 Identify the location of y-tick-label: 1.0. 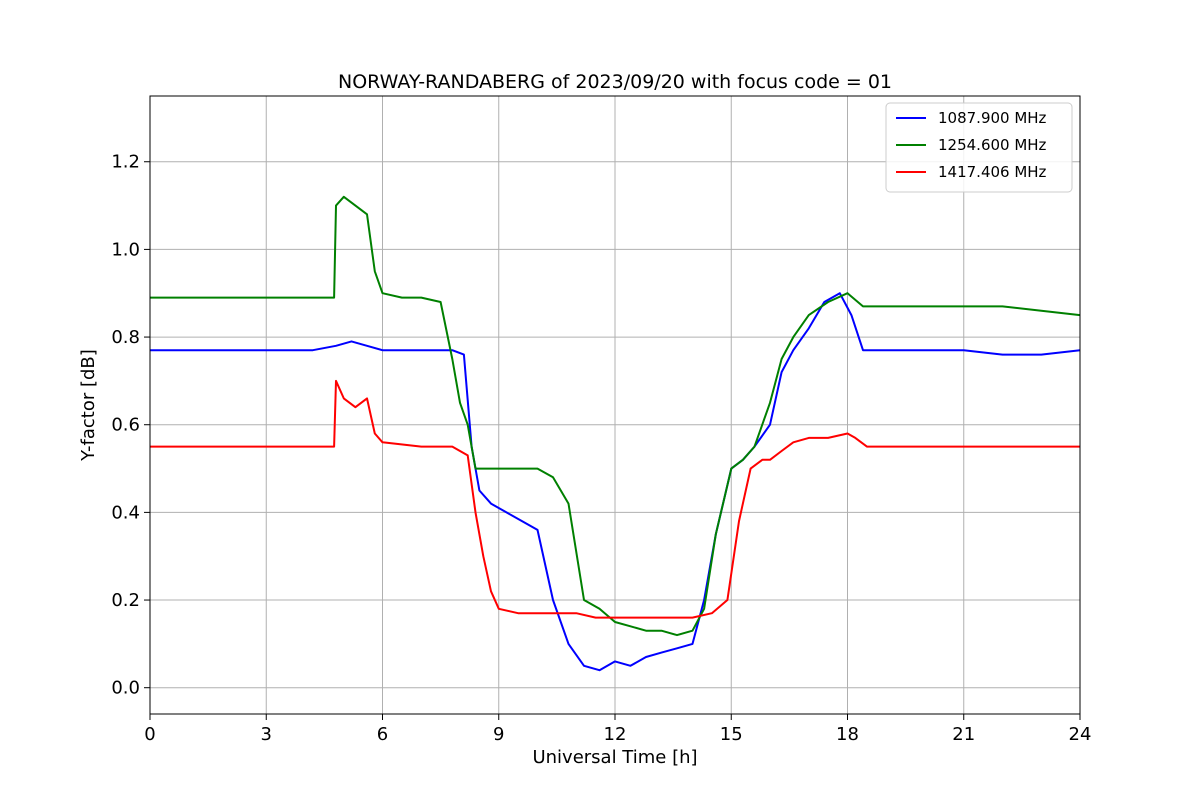
(125, 249).